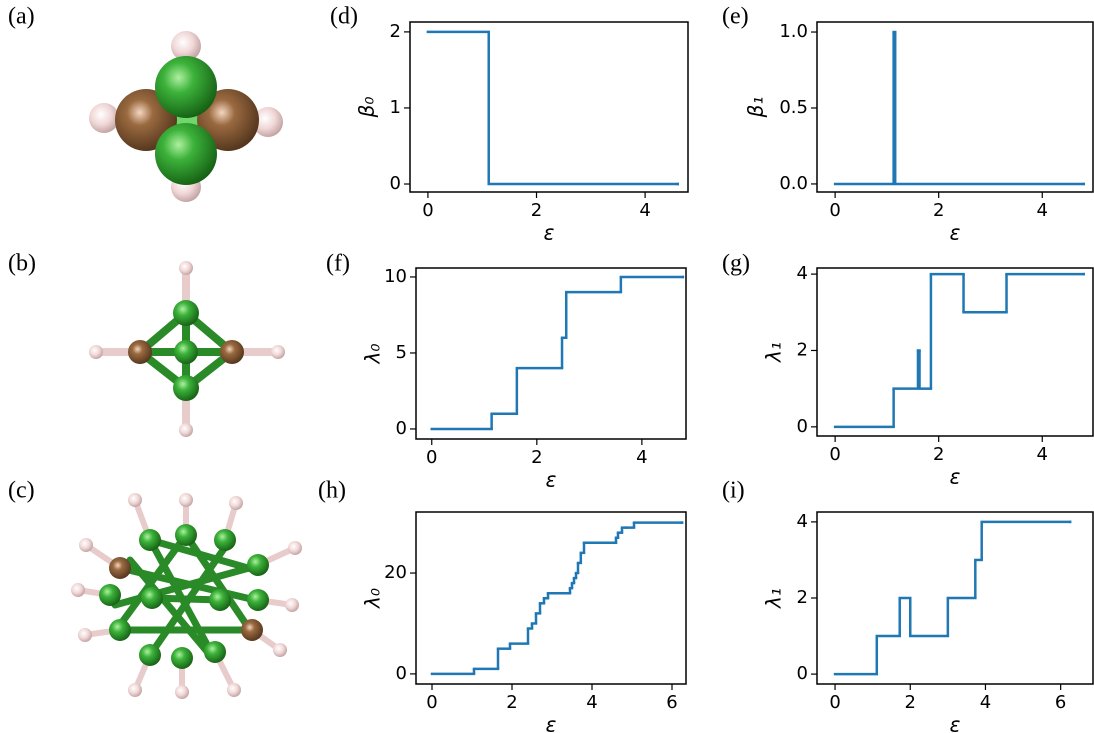 This screenshot has width=1094, height=733. What do you see at coordinates (21, 491) in the screenshot?
I see `panel-label: (c)` at bounding box center [21, 491].